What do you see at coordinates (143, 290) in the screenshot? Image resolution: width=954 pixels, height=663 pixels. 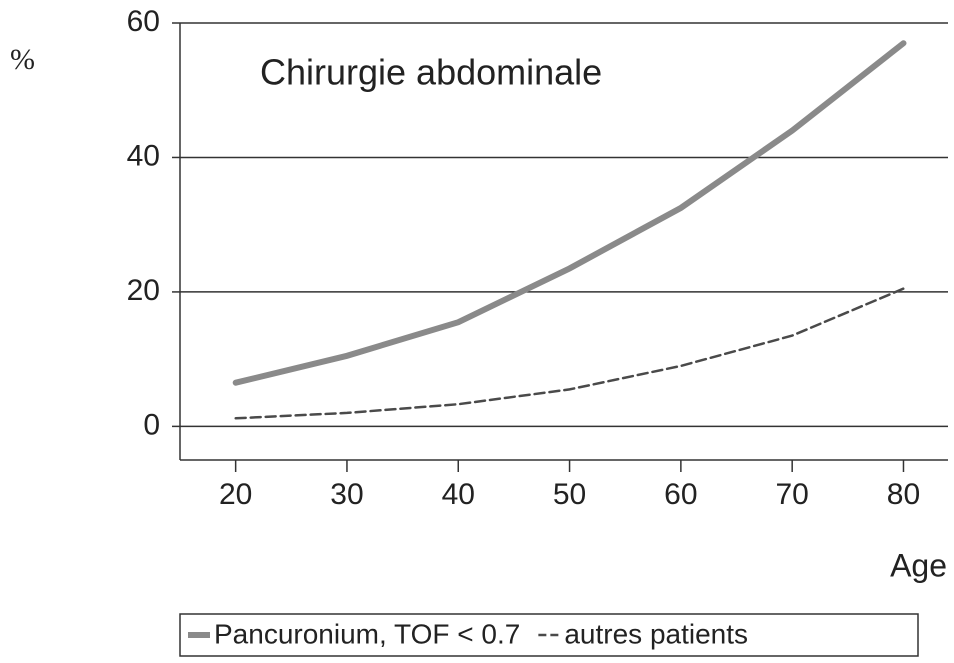 I see `y-tick-label: 20` at bounding box center [143, 290].